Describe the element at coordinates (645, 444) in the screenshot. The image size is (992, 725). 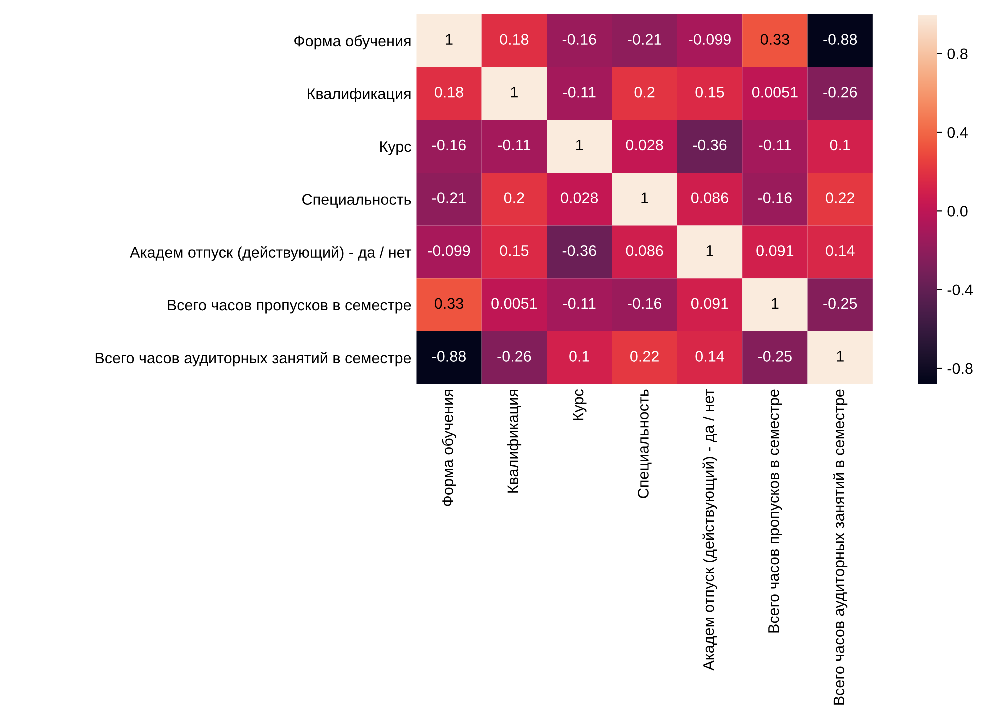
I see `x-tick-label: Специальность` at that location.